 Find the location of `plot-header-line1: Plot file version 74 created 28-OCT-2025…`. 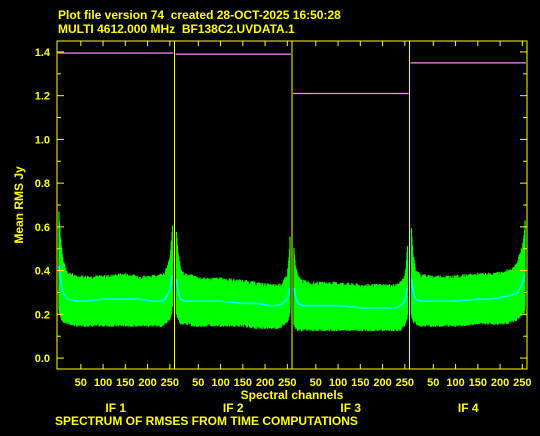

plot-header-line1: Plot file version 74 created 28-OCT-2025… is located at coordinates (199, 15).